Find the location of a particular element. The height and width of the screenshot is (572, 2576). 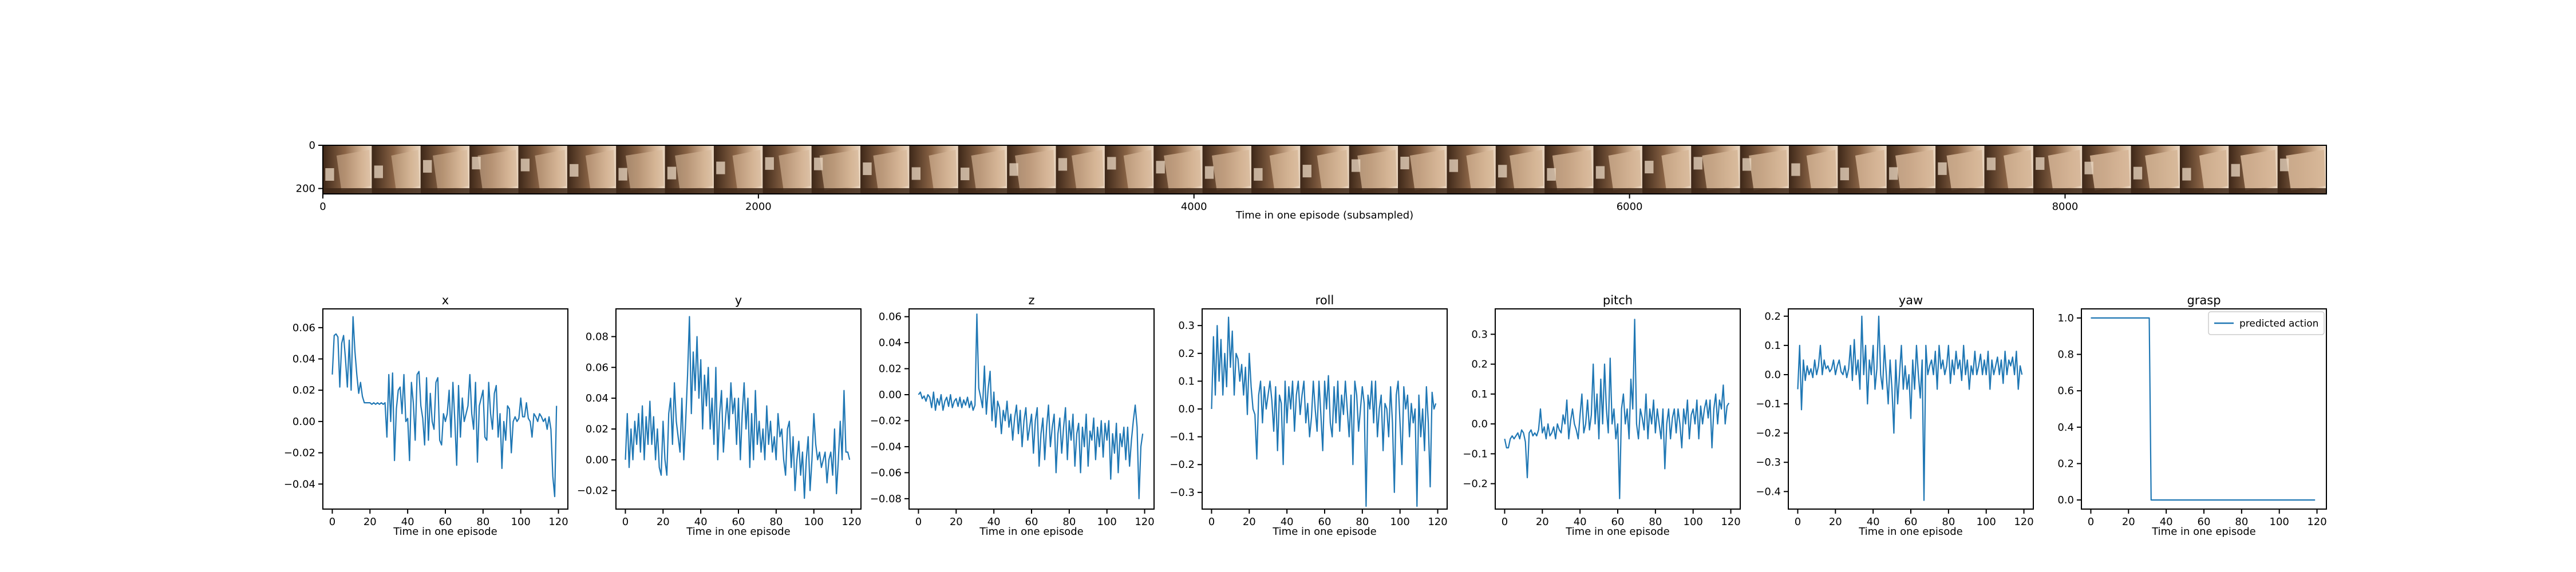

y-tick-label: −0.06 is located at coordinates (886, 473).